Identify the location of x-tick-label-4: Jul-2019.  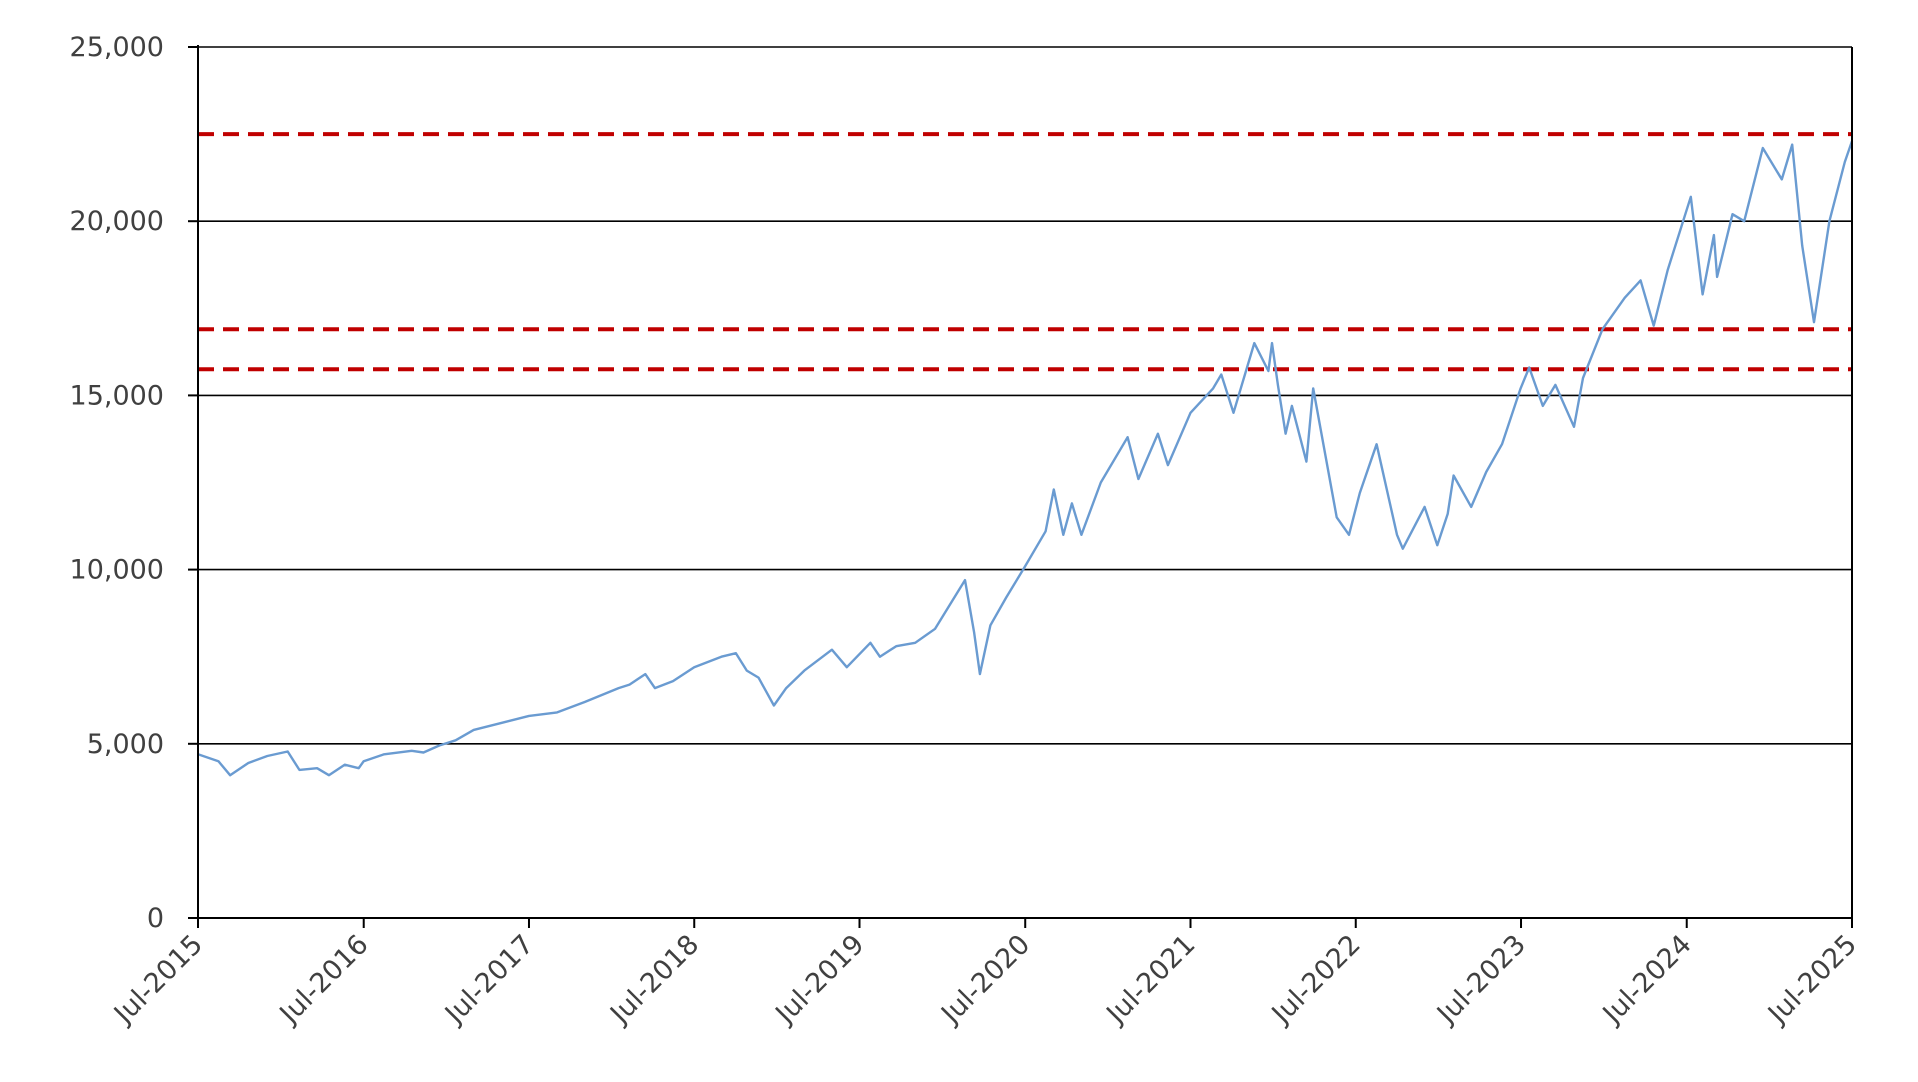
(820, 980).